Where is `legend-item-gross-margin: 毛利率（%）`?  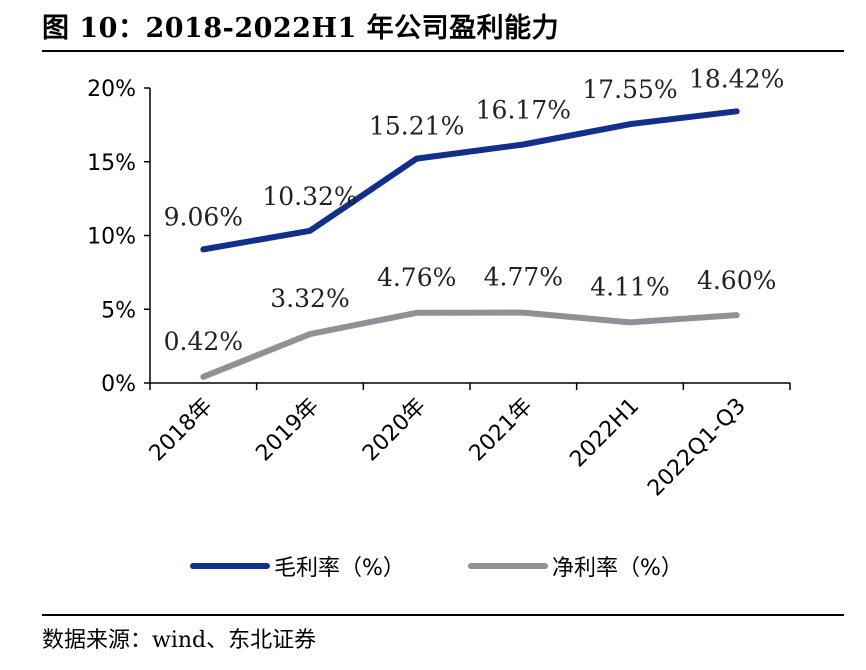
legend-item-gross-margin: 毛利率（%） is located at coordinates (297, 566).